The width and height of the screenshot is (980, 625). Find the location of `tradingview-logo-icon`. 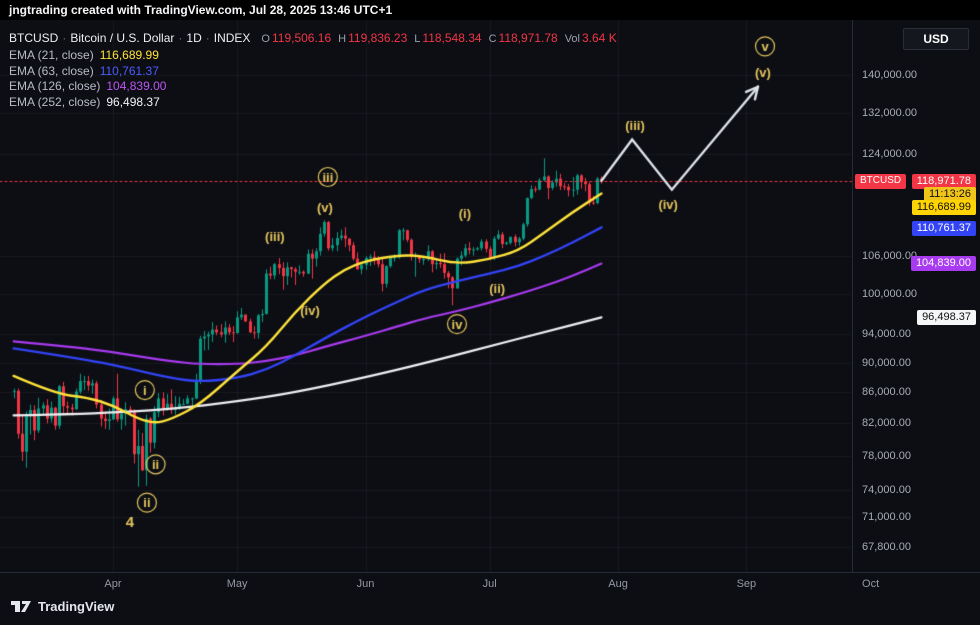

tradingview-logo-icon is located at coordinates (21, 606).